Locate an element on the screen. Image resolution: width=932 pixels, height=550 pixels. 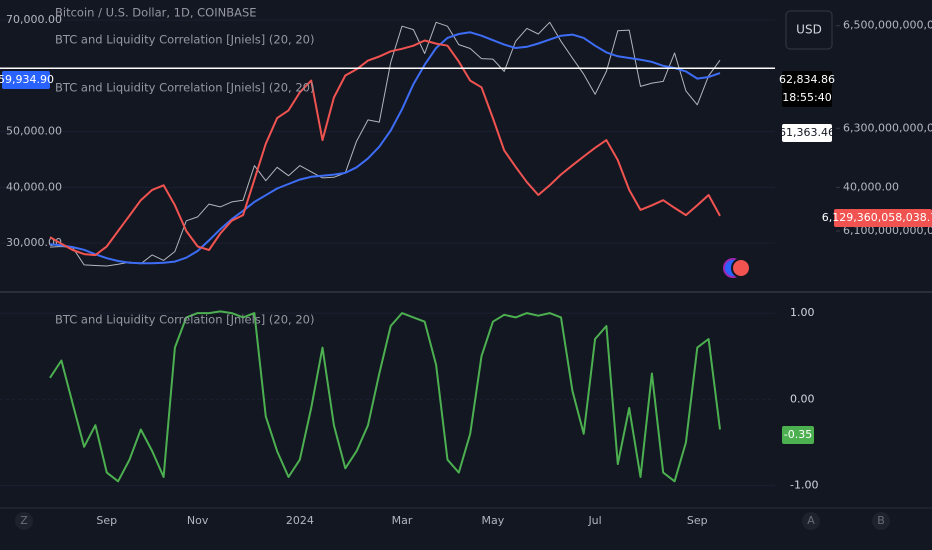
currency-button is located at coordinates (809, 30).